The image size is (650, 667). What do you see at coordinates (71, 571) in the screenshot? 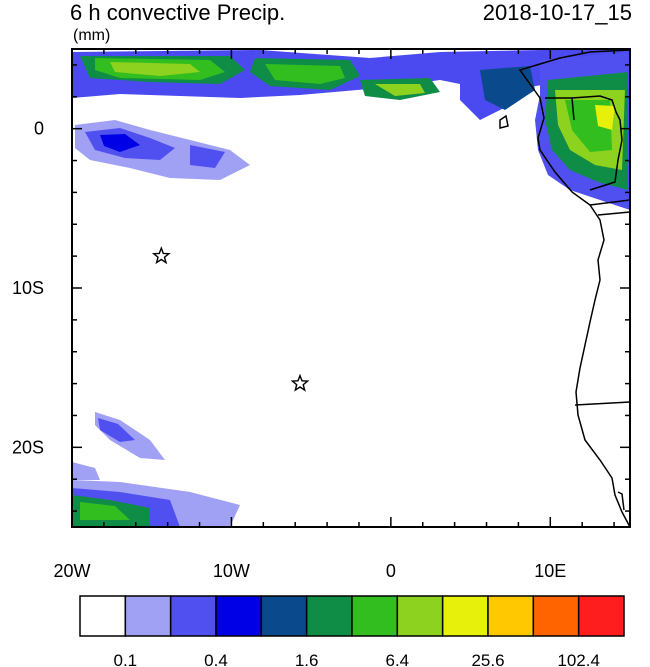
I see `x-tick-label: 20W` at bounding box center [71, 571].